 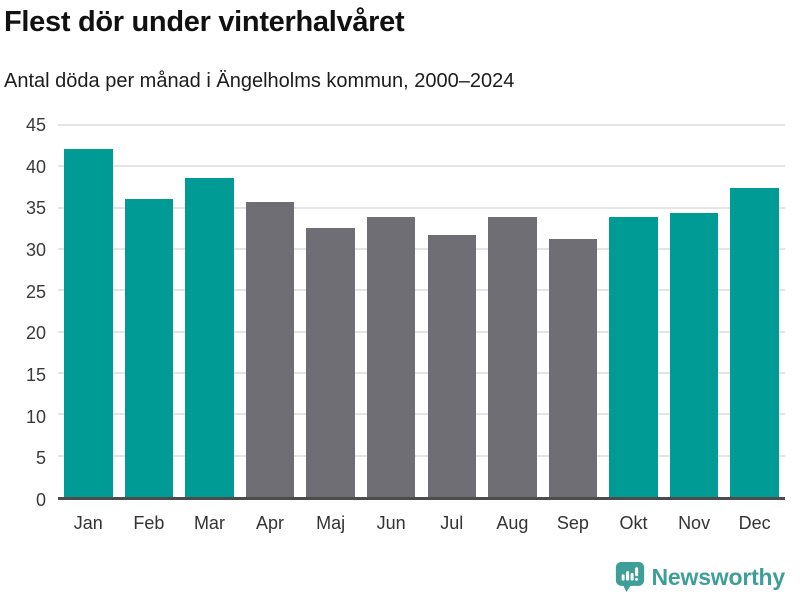 I want to click on x-tick-label: Apr, so click(x=270, y=523).